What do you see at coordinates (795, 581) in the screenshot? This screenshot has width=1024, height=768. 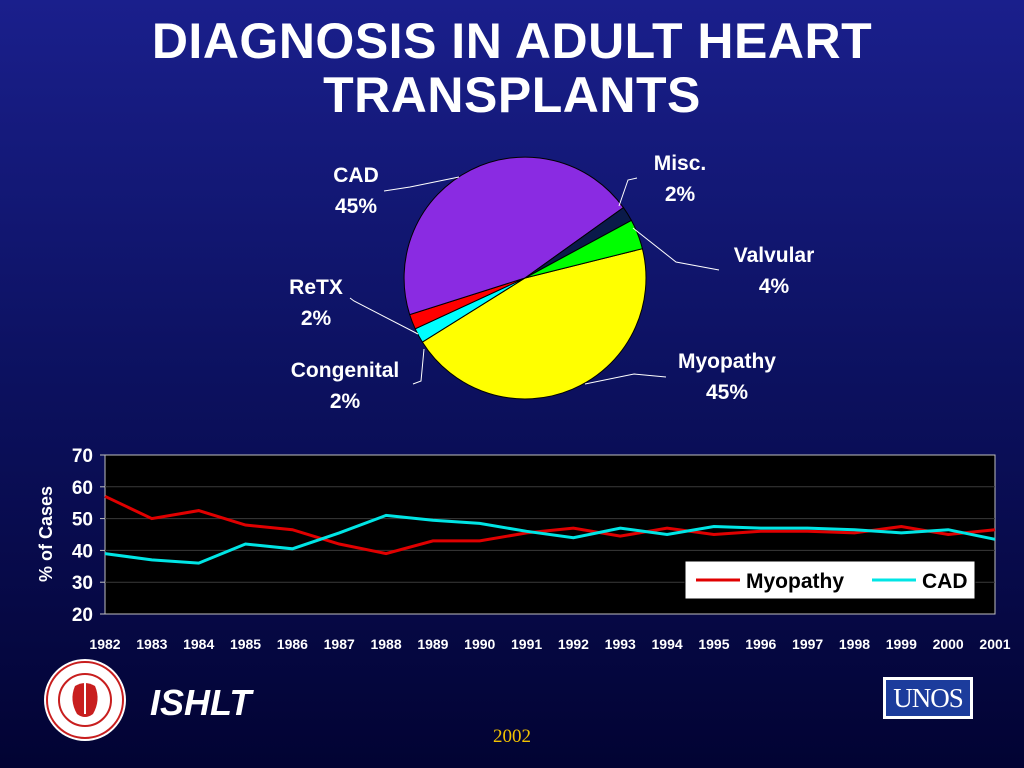 I see `legend-label-myopathy: Myopathy` at bounding box center [795, 581].